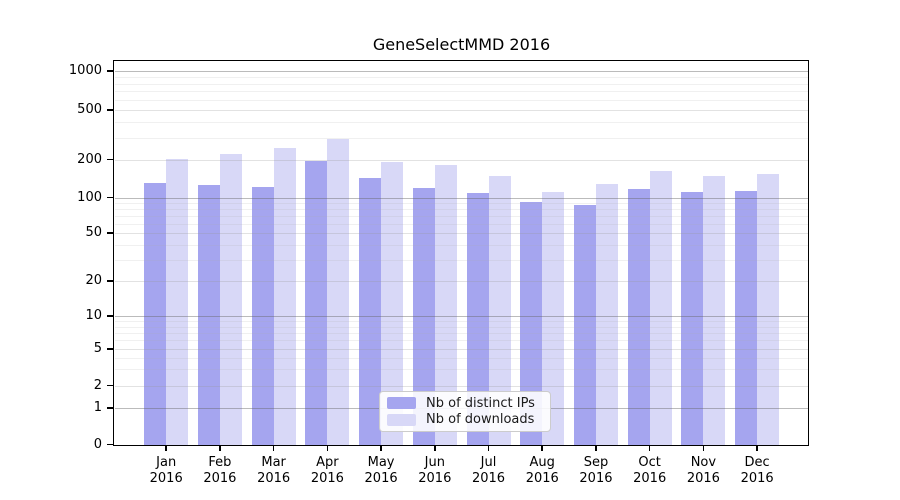 This screenshot has height=500, width=900. I want to click on legend-row: Nb of downloads, so click(465, 420).